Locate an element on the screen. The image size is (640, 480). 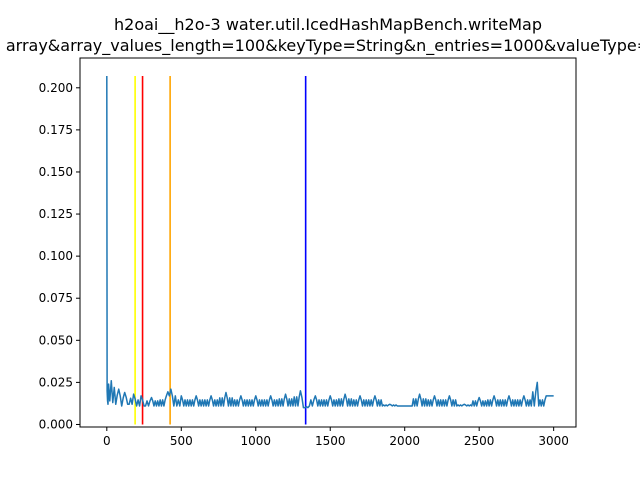
x-tick-label: 500 is located at coordinates (181, 441).